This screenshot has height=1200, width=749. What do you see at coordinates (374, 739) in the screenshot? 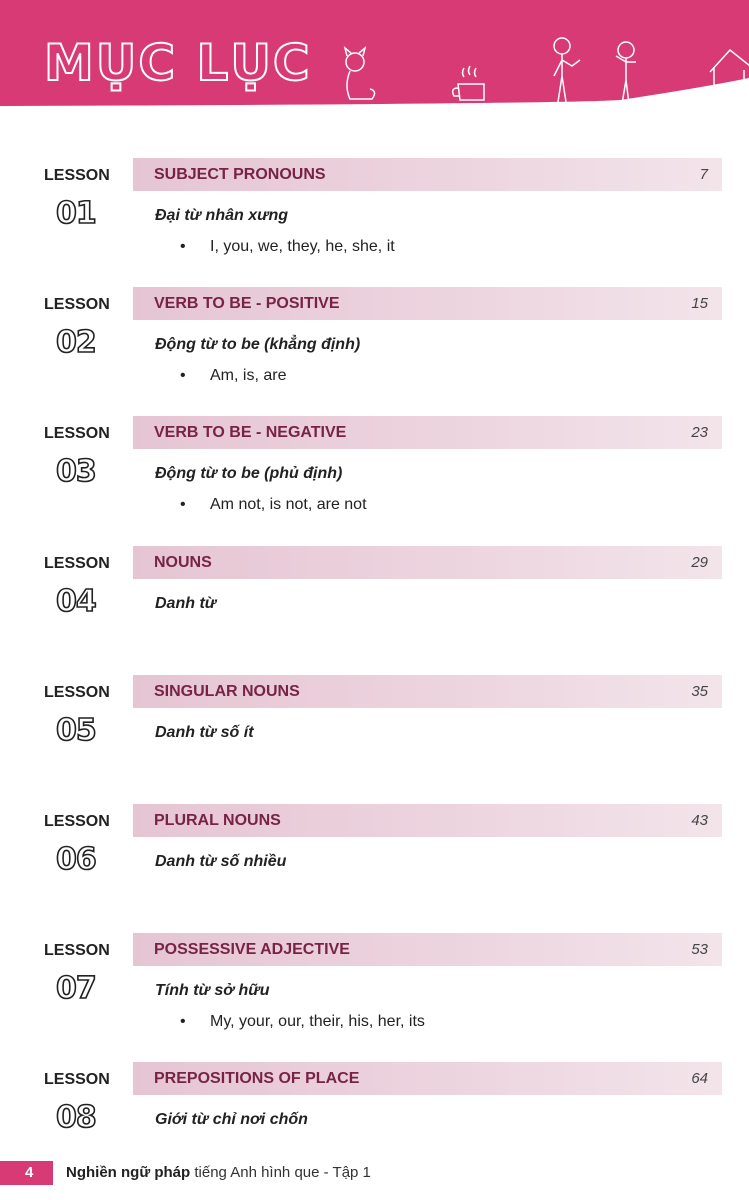
I see `toc-entry: LESSON 05 SINGULAR NOUNS 35 Danh từ số ít` at bounding box center [374, 739].